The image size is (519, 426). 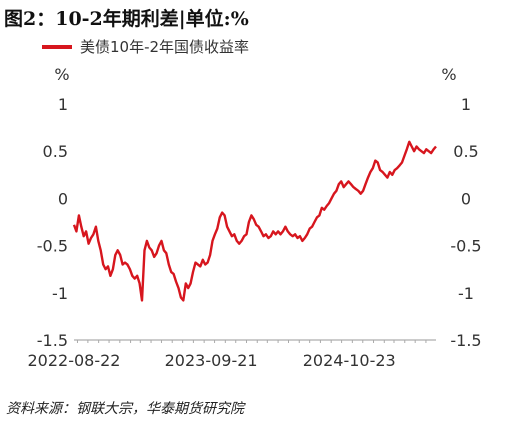 I want to click on y-tick-label-right: -1, so click(x=466, y=293).